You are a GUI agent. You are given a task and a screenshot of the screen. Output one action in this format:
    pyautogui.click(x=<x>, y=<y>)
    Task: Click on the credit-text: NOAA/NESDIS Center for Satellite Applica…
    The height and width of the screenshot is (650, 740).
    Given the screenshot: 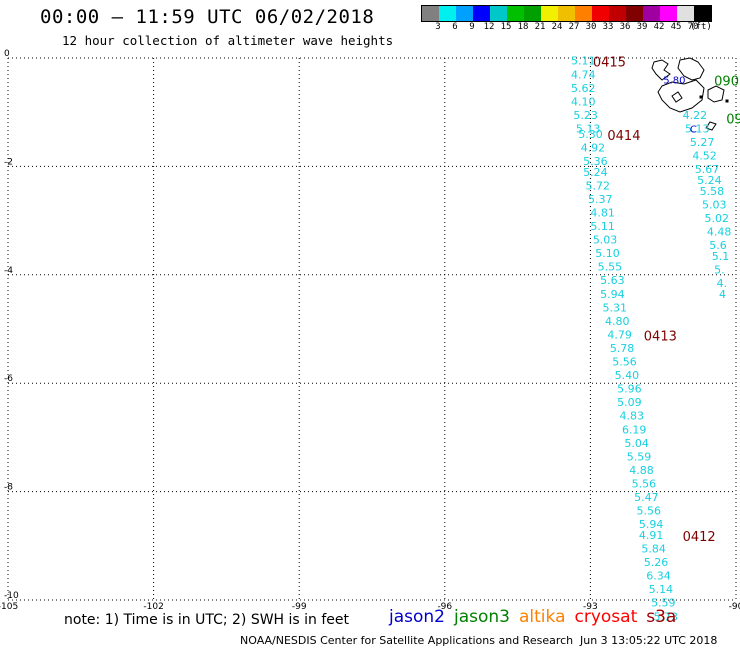 What is the action you would take?
    pyautogui.click(x=407, y=640)
    